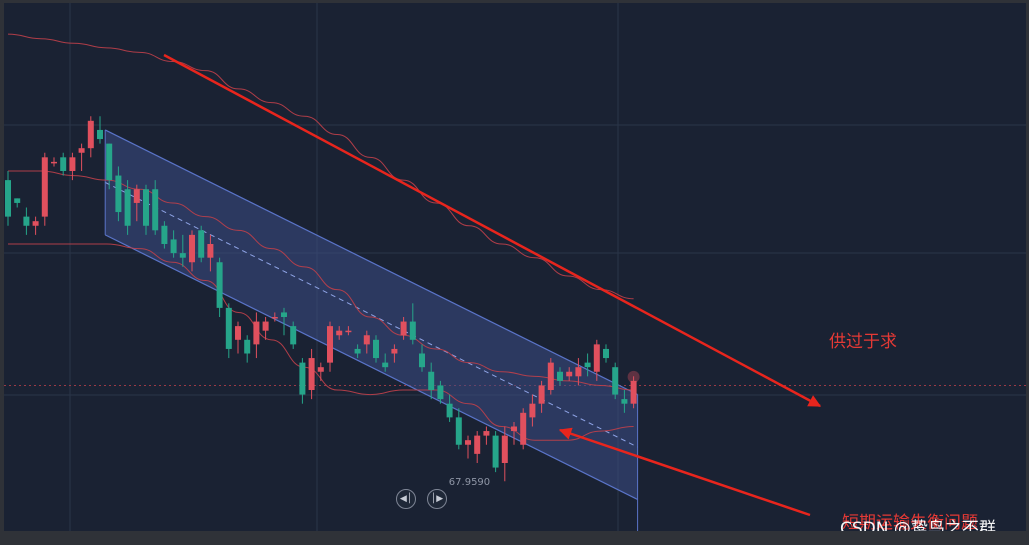  Describe the element at coordinates (684, 472) in the screenshot. I see `arrow-to-channel` at that location.